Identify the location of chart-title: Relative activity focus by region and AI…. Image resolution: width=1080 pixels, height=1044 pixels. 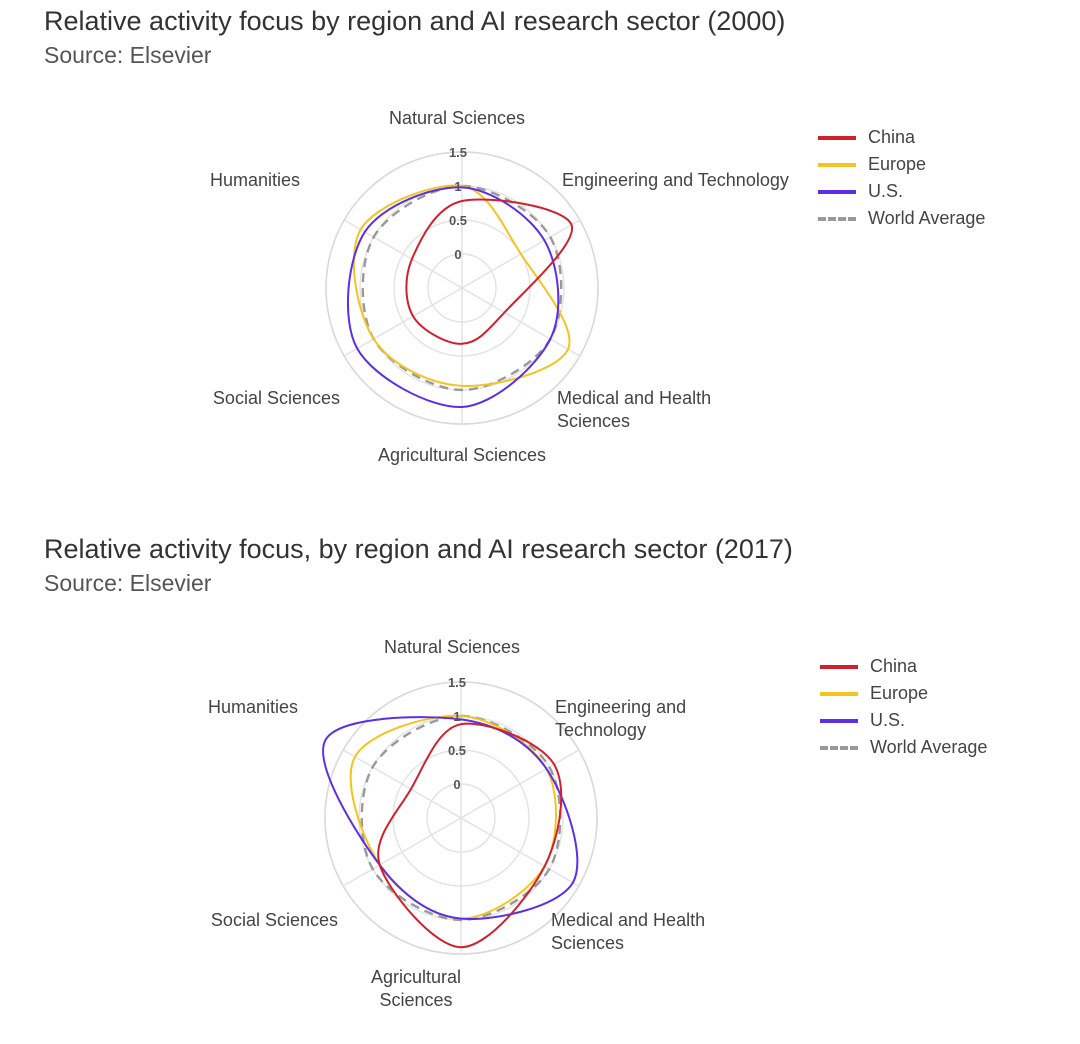
(415, 21).